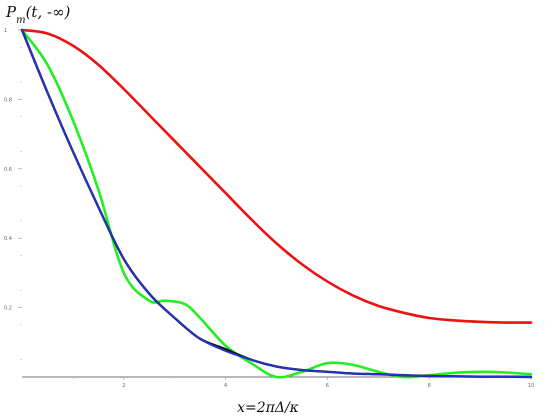 This screenshot has width=554, height=416. Describe the element at coordinates (327, 386) in the screenshot. I see `x-tick-label: 6` at that location.